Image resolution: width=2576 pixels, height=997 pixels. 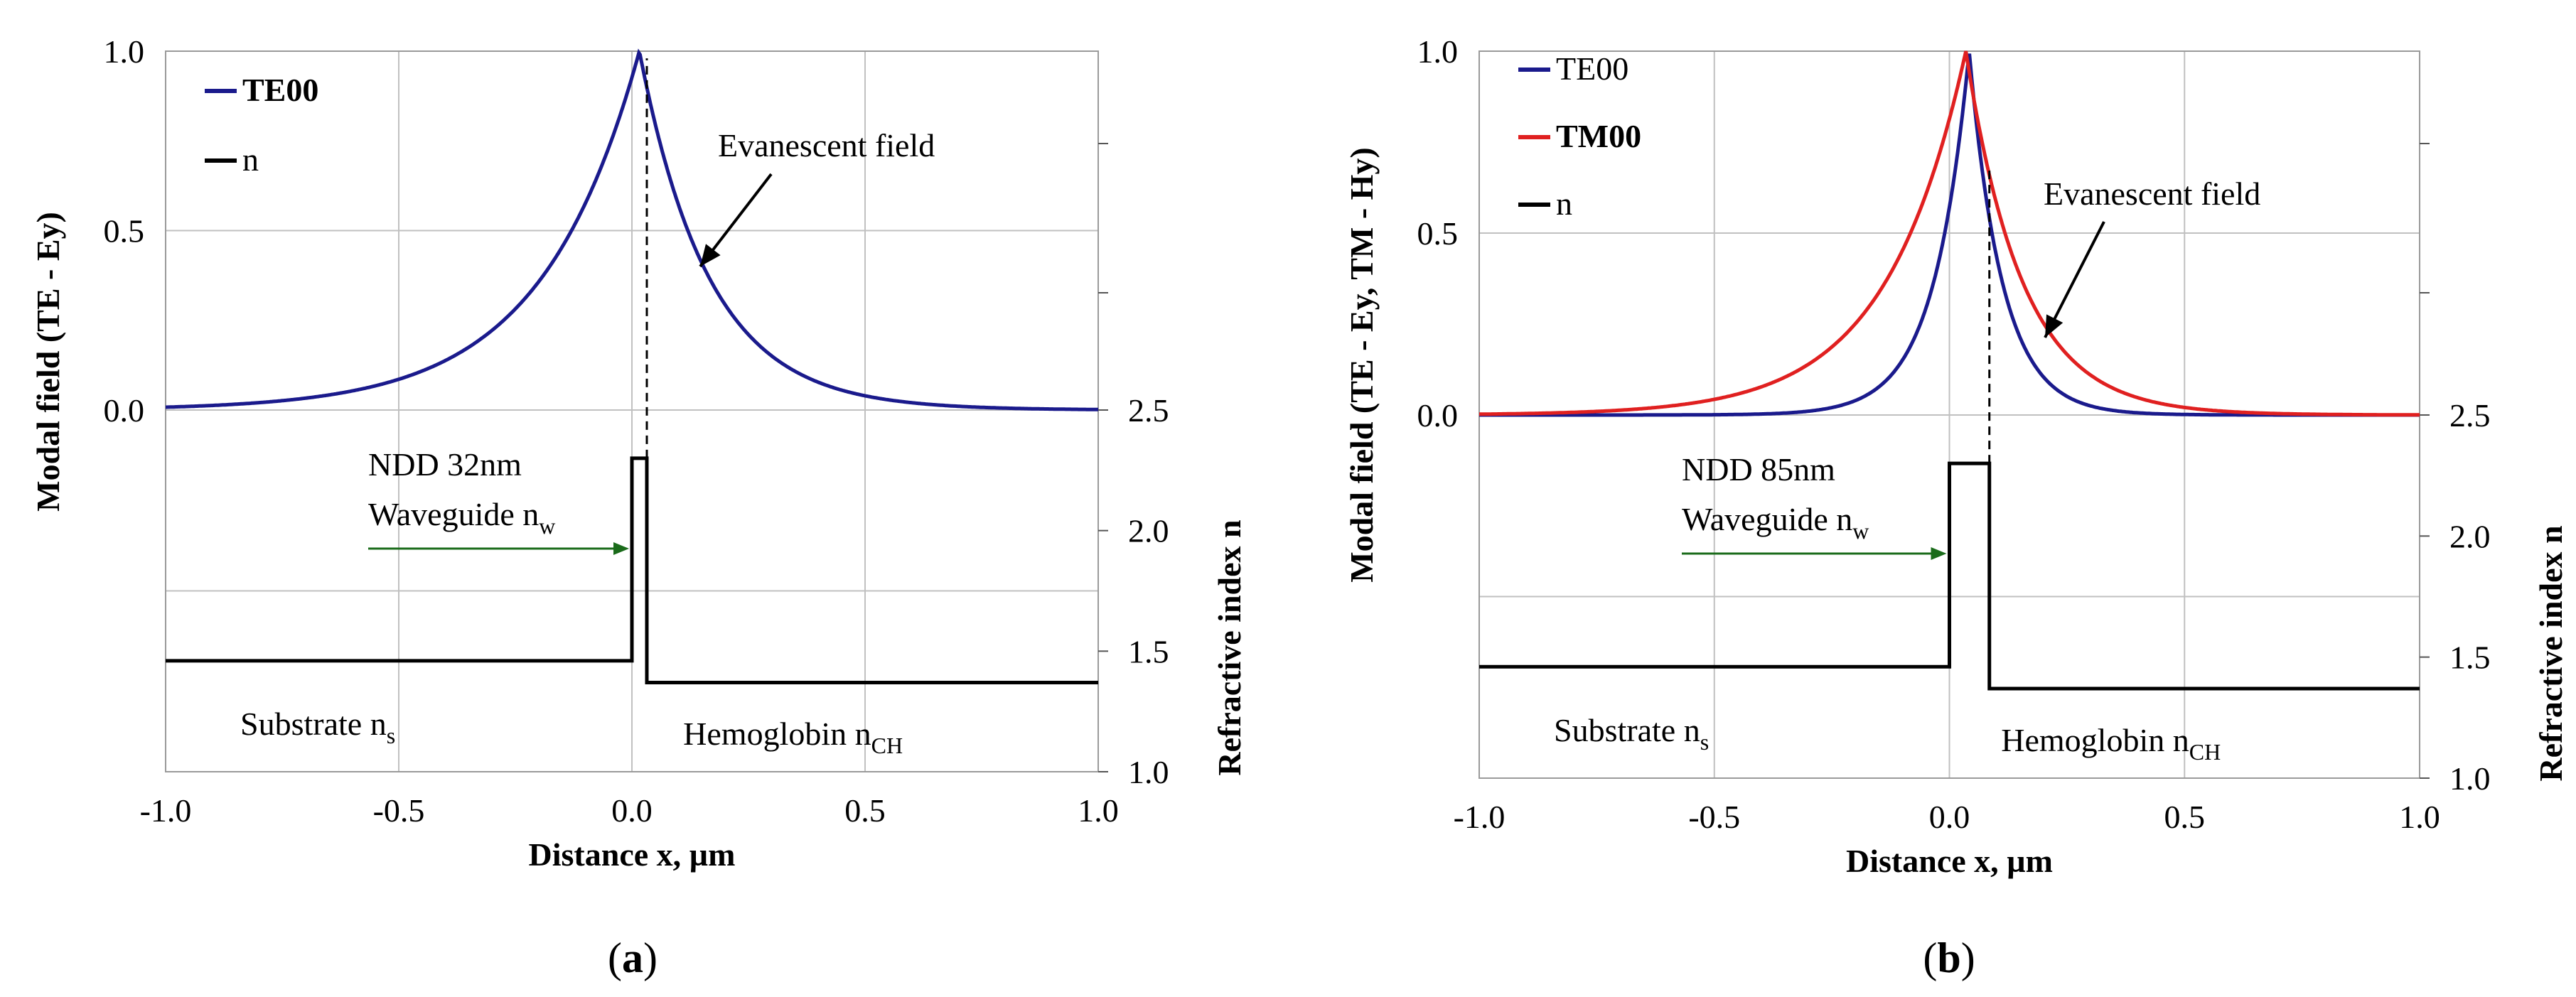 I want to click on ndd-label: NDD 32nm, so click(x=445, y=464).